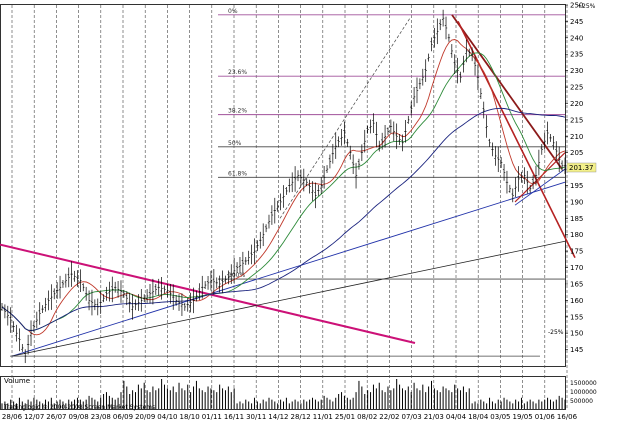 The width and height of the screenshot is (620, 425). What do you see at coordinates (576, 317) in the screenshot?
I see `price-tick-155: 155` at bounding box center [576, 317].